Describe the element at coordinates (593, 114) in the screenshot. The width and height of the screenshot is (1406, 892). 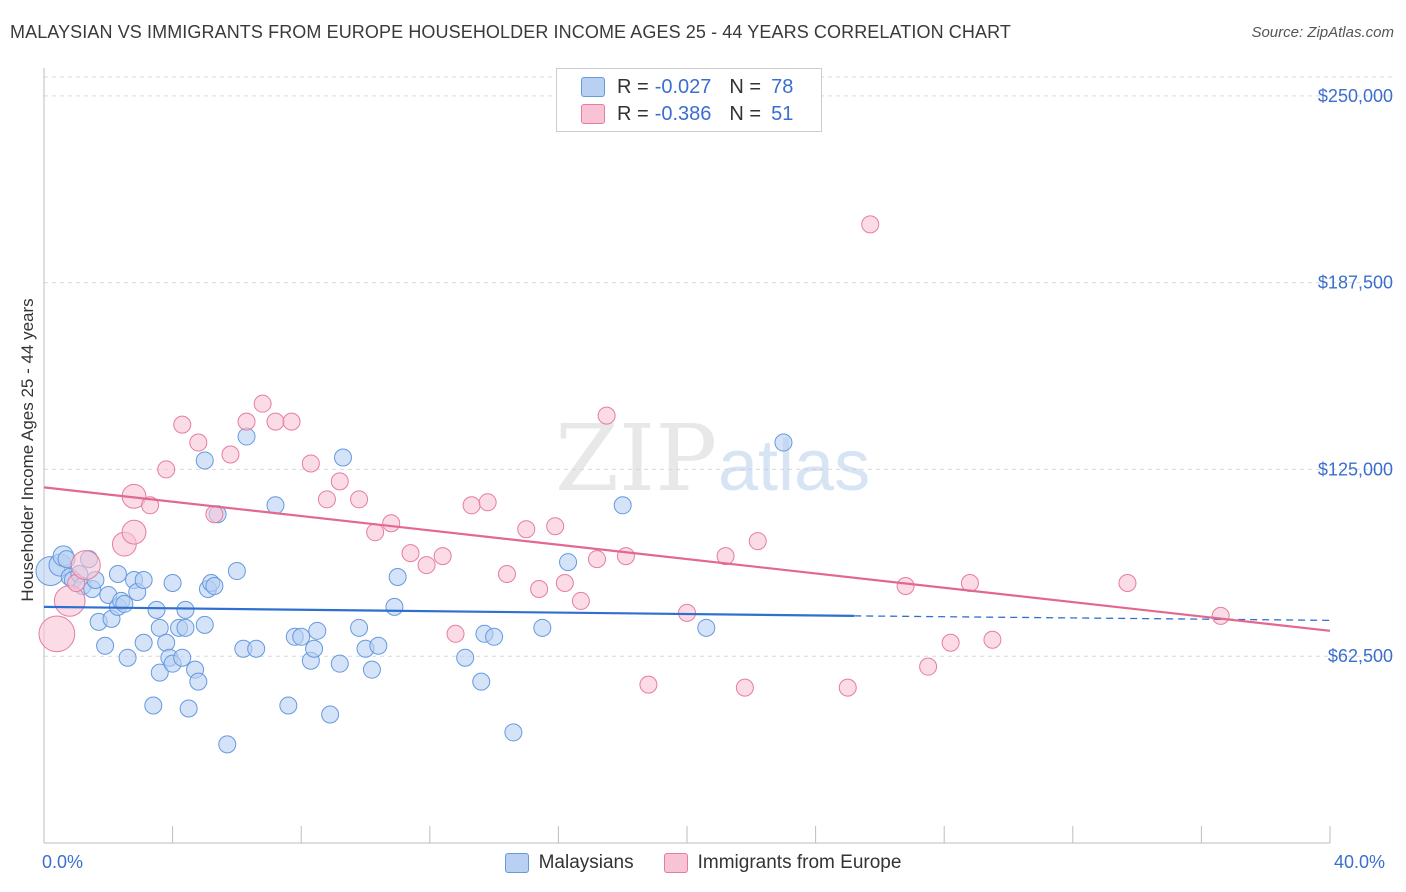
I see `legend-swatch-pink` at that location.